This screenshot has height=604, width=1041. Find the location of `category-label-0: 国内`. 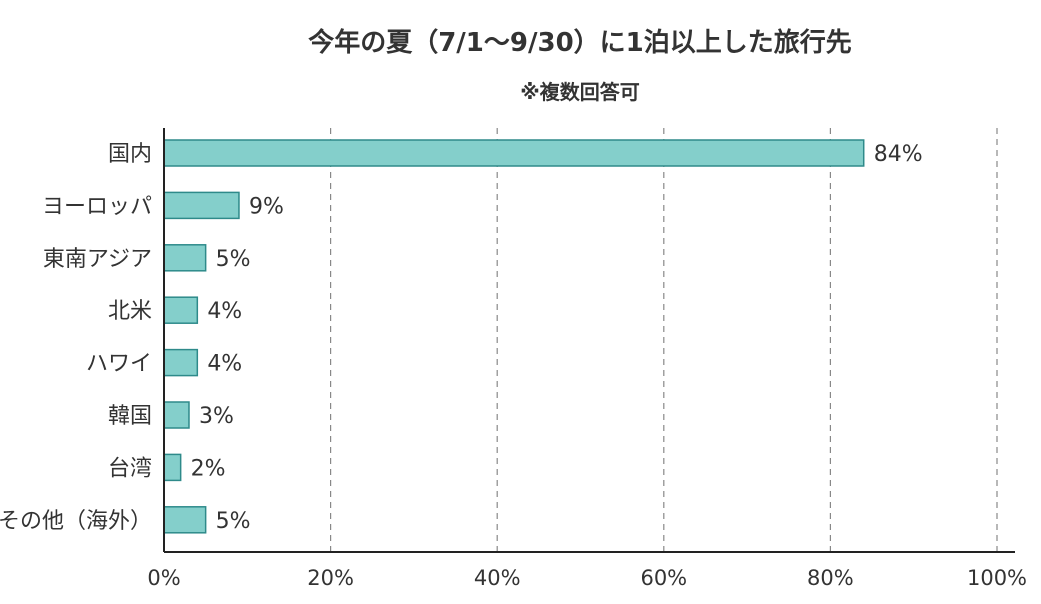

category-label-0: 国内 is located at coordinates (130, 154).